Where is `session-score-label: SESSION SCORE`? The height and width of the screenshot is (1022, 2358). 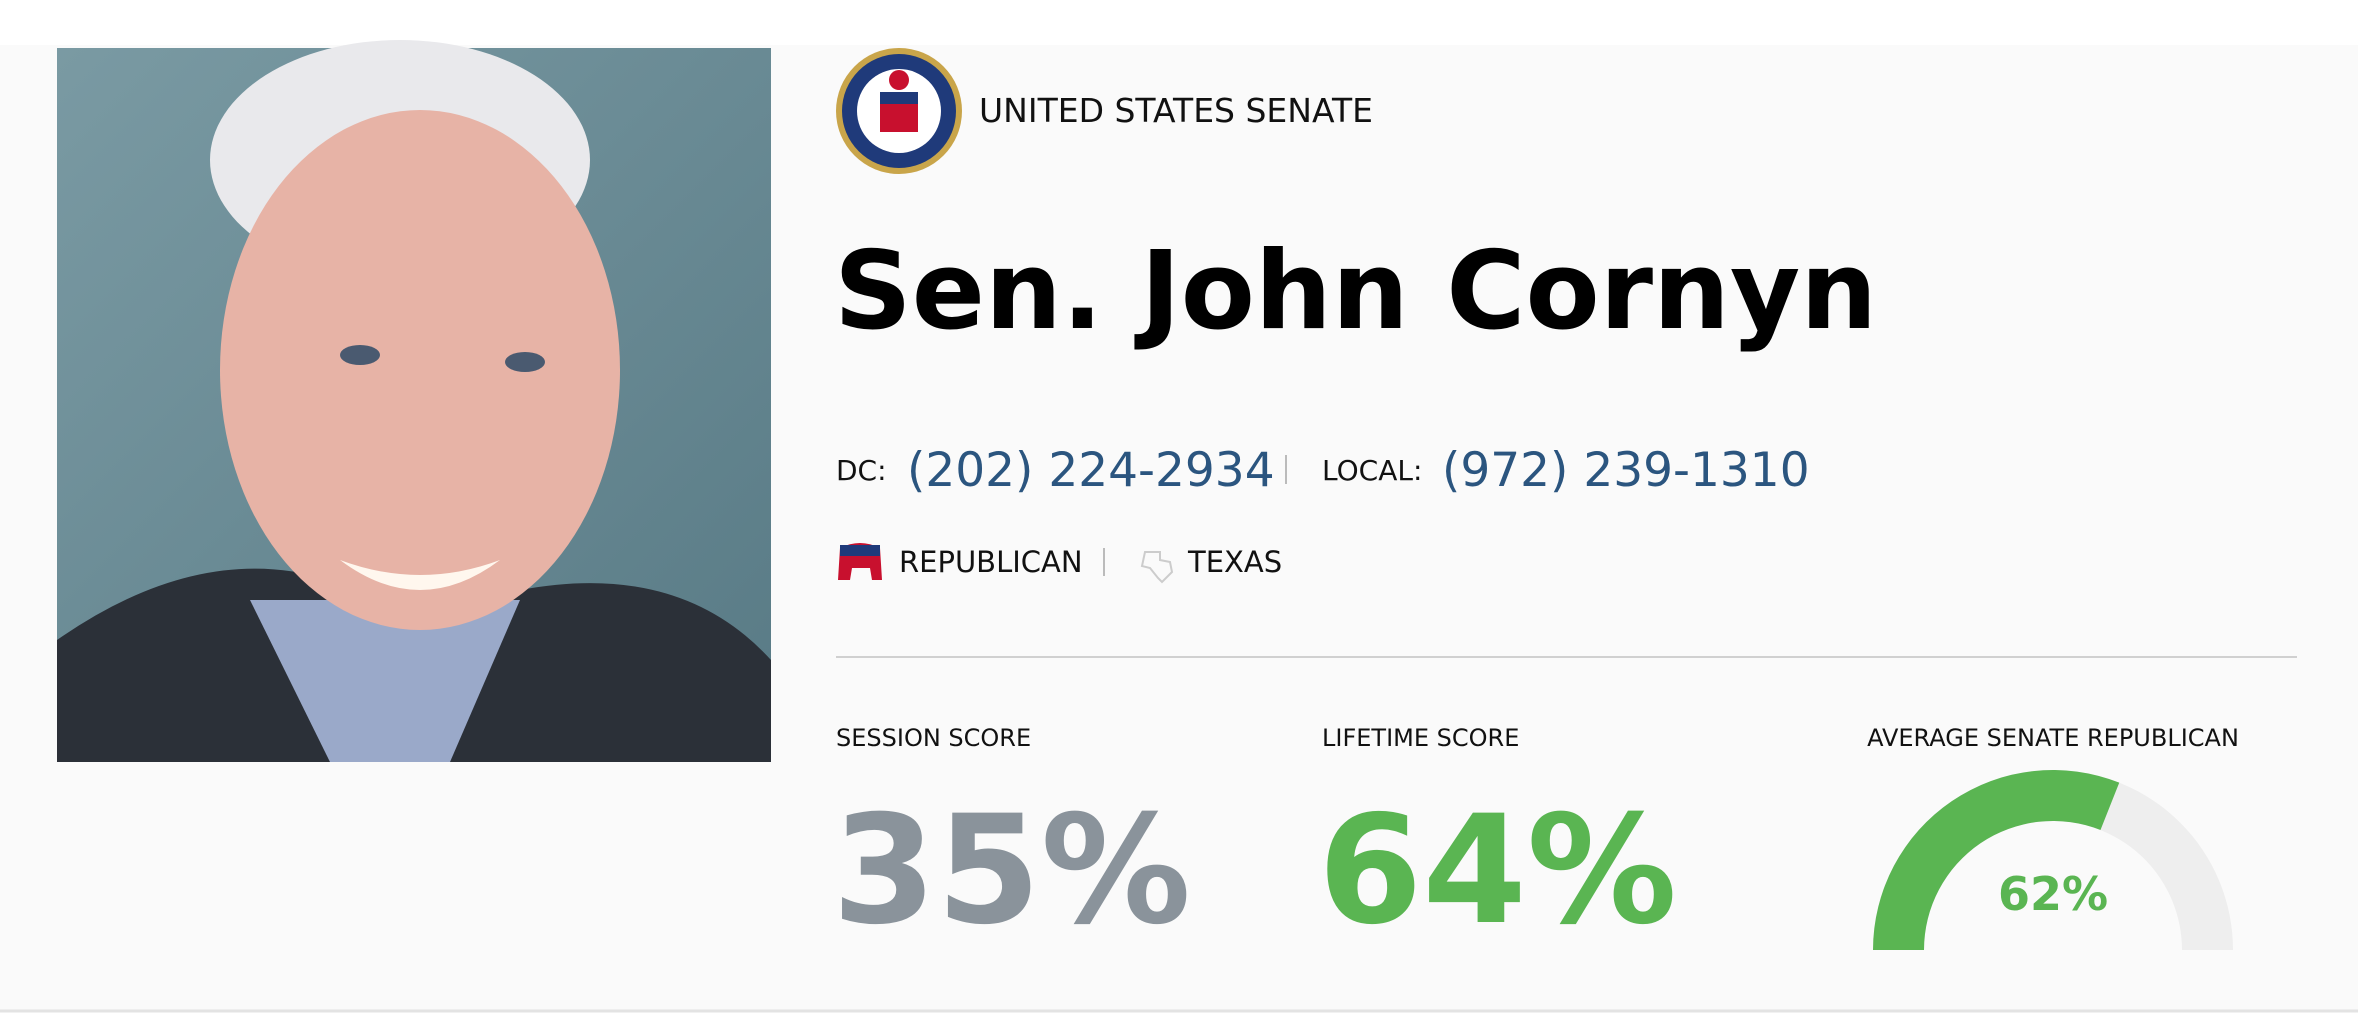 session-score-label: SESSION SCORE is located at coordinates (933, 738).